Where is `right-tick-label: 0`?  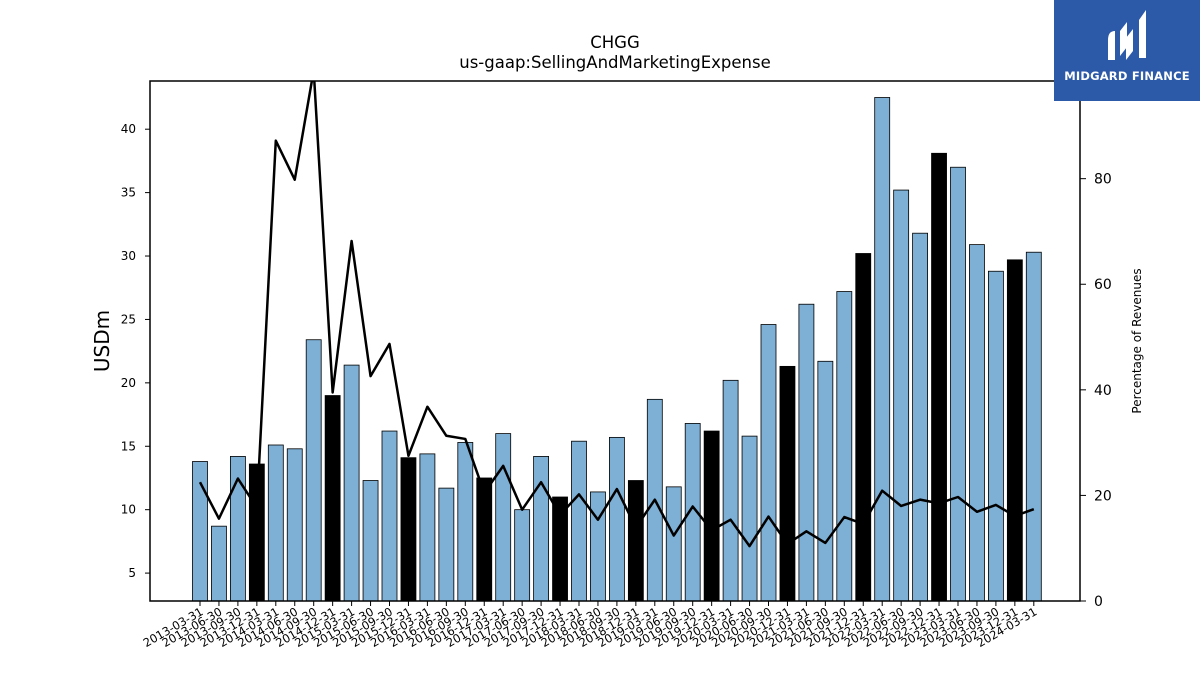 right-tick-label: 0 is located at coordinates (1098, 602).